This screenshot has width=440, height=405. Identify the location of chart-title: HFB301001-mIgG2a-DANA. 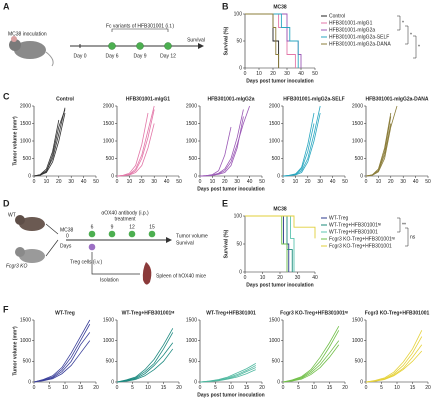
(396, 99).